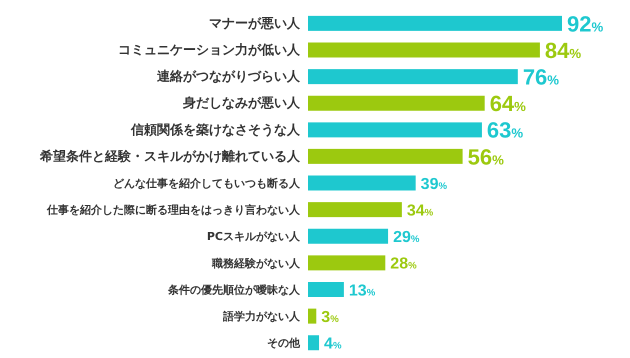  Describe the element at coordinates (284, 343) in the screenshot. I see `y-tick-label: その他` at that location.